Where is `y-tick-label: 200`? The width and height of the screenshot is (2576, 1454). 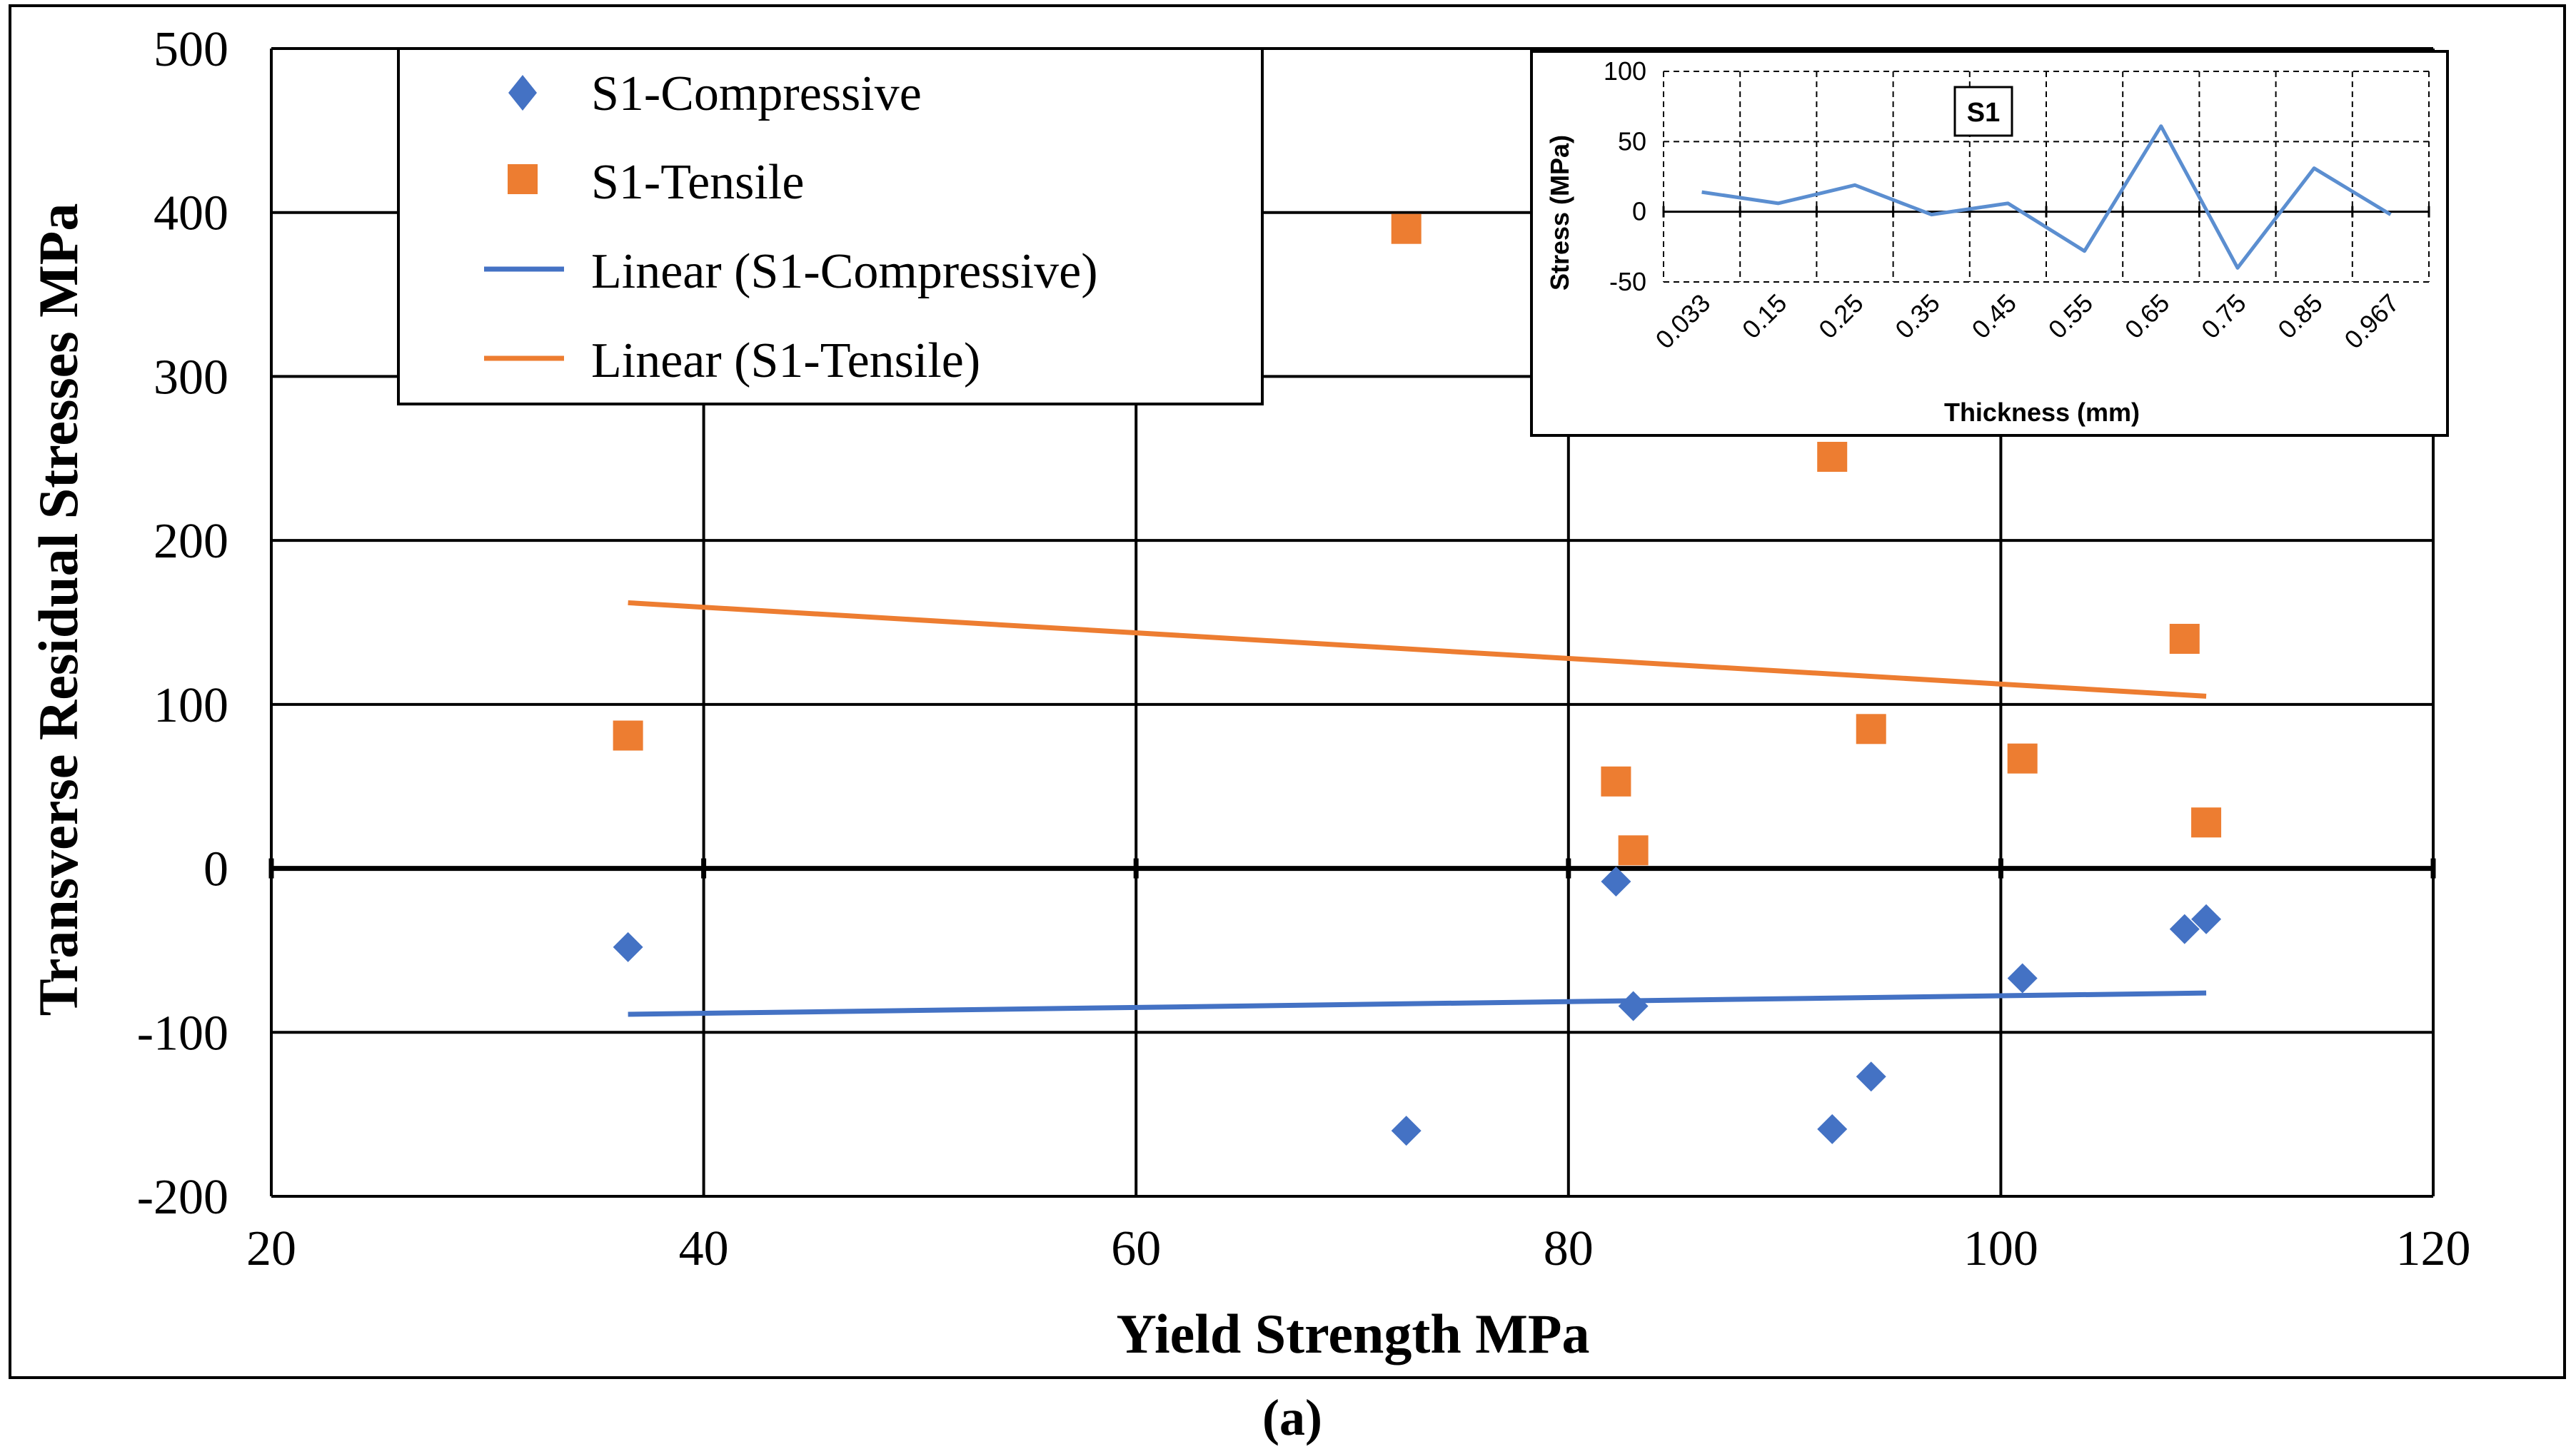
y-tick-label: 200 is located at coordinates (191, 541).